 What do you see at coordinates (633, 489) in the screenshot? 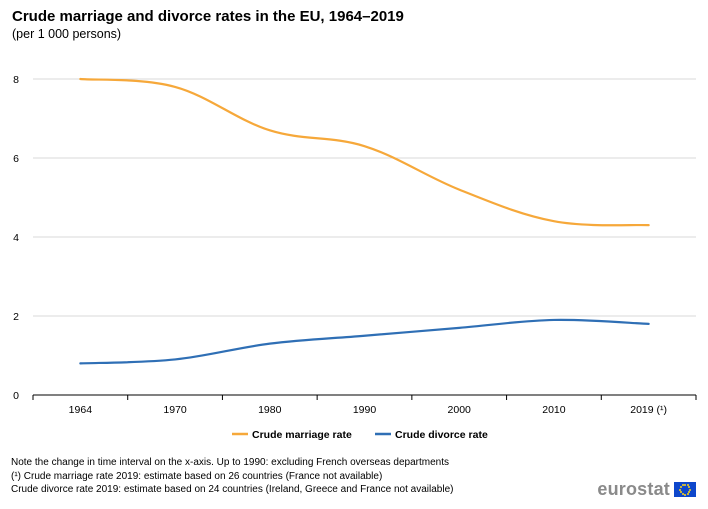
I see `logo-text: eurostat` at bounding box center [633, 489].